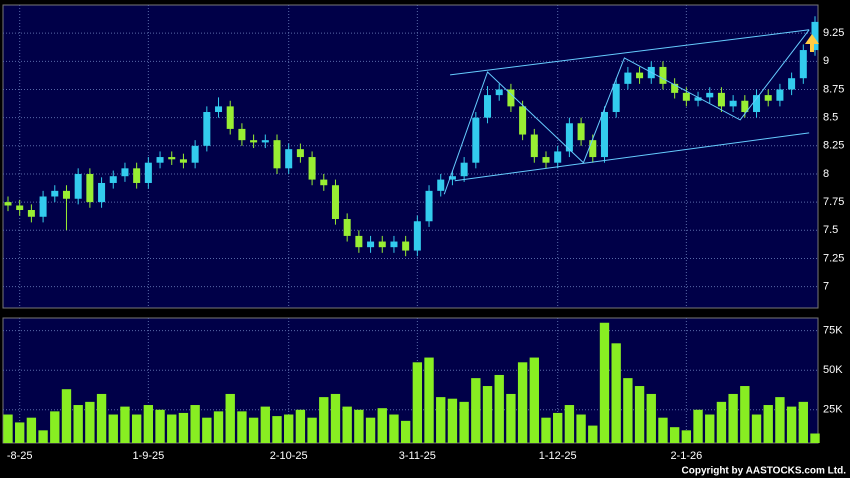 The width and height of the screenshot is (850, 478). Describe the element at coordinates (686, 456) in the screenshot. I see `x-tick-label: 2-1-26` at that location.